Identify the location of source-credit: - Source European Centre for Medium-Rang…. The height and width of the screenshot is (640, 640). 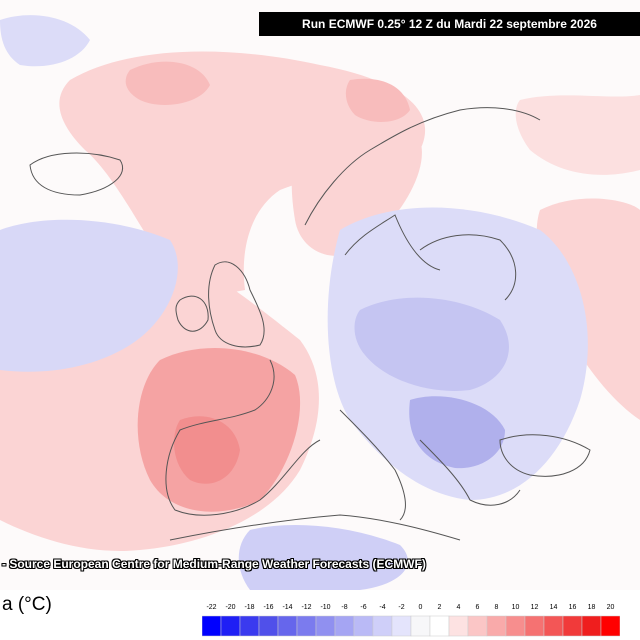
(214, 564).